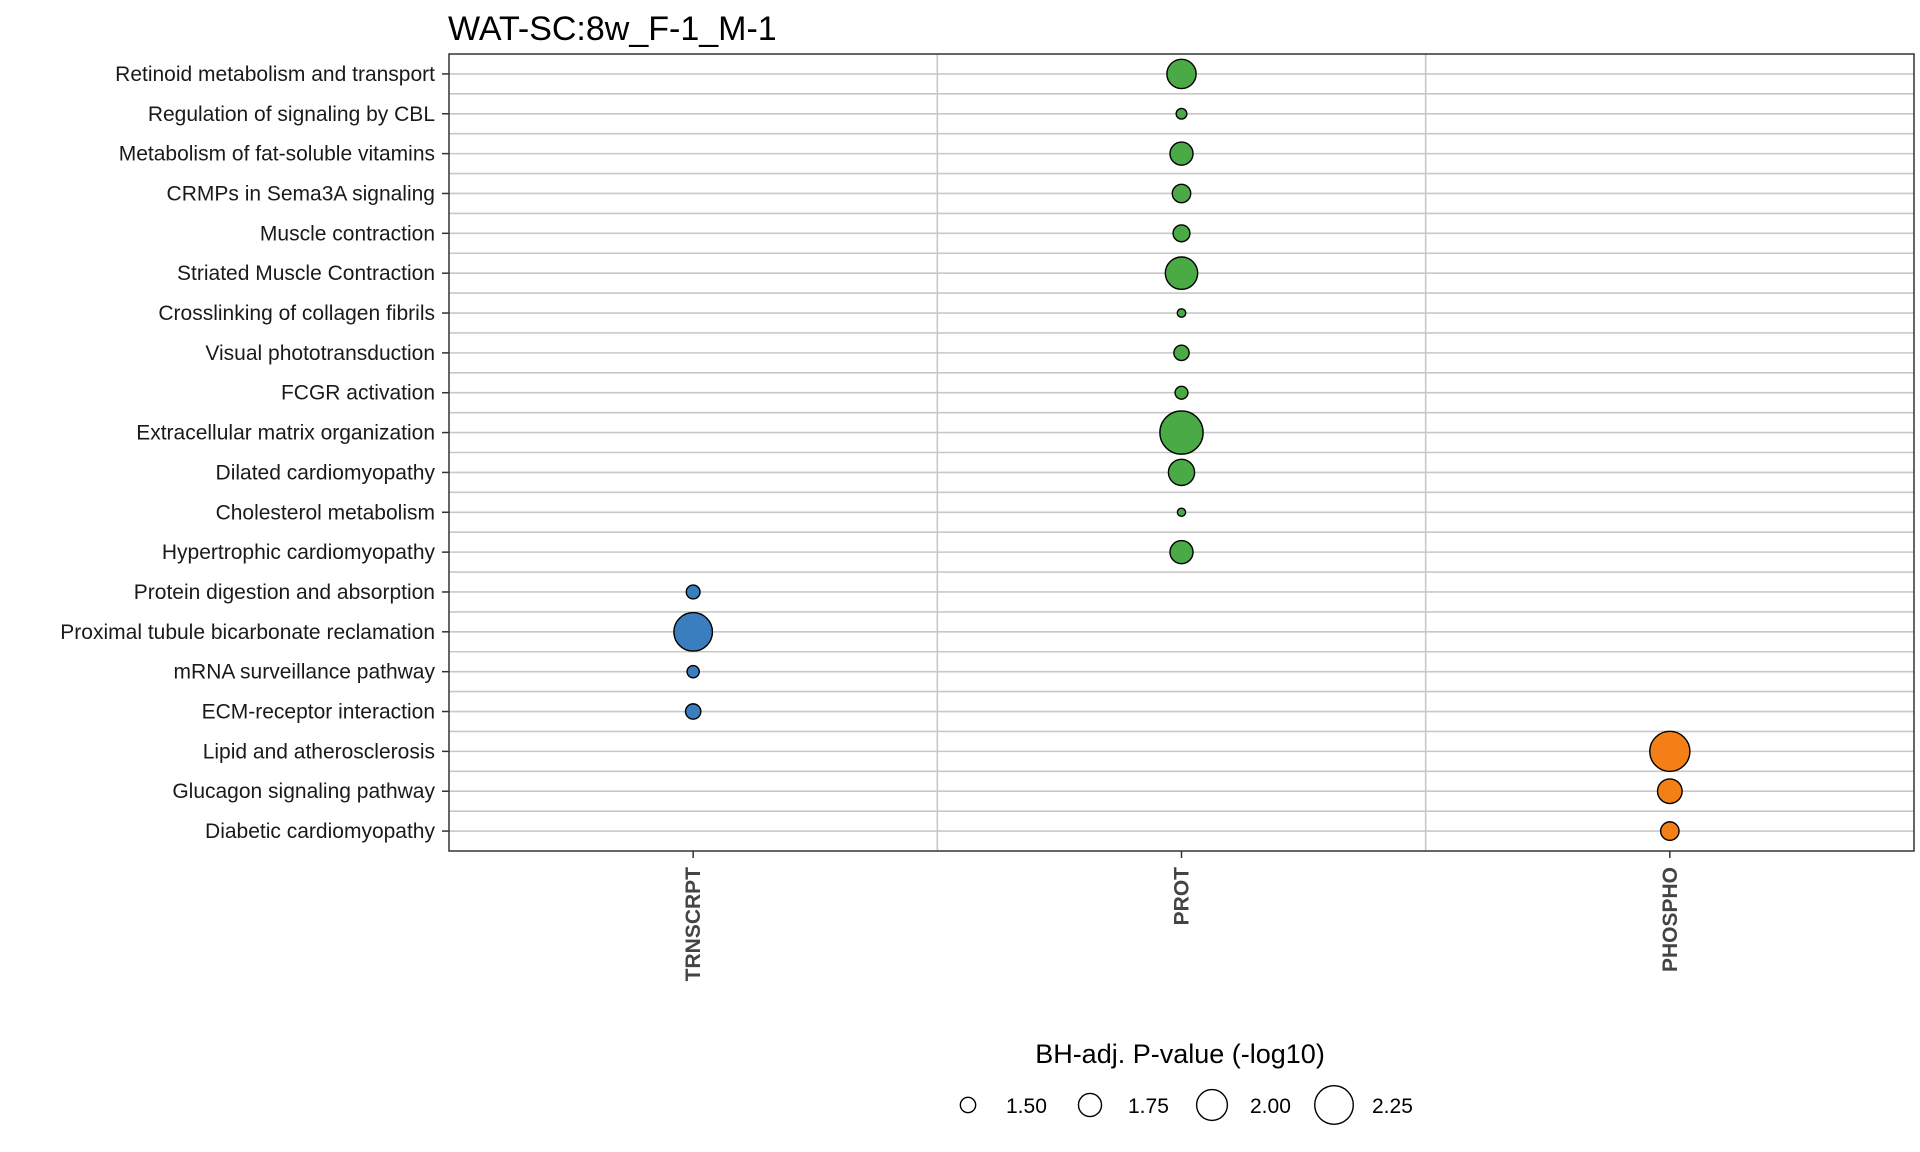 This screenshot has height=1152, width=1920. Describe the element at coordinates (1670, 919) in the screenshot. I see `x-tick-label: PHOSPHO` at that location.